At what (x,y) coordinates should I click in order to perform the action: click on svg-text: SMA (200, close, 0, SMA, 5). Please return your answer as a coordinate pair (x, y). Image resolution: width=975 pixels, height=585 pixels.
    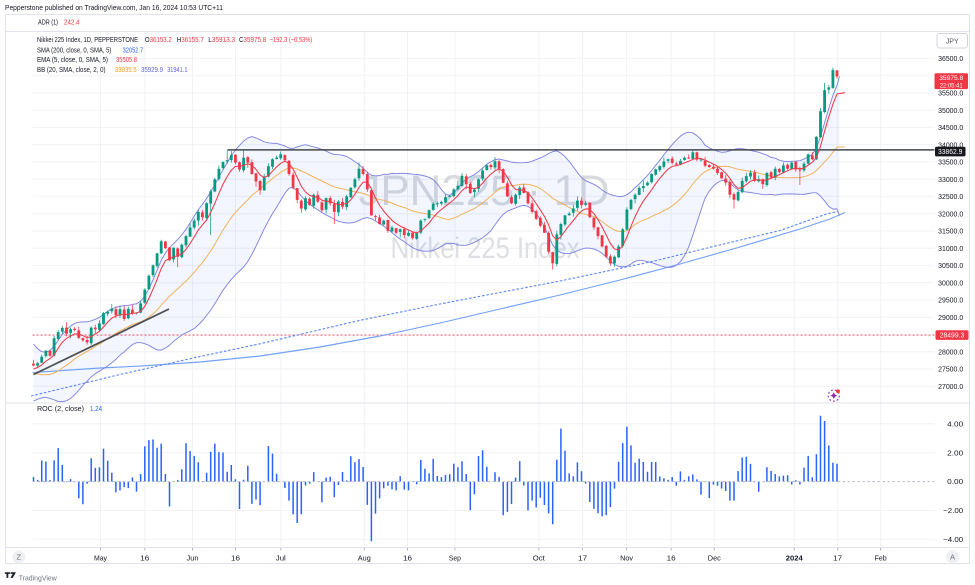
    Looking at the image, I should click on (74, 50).